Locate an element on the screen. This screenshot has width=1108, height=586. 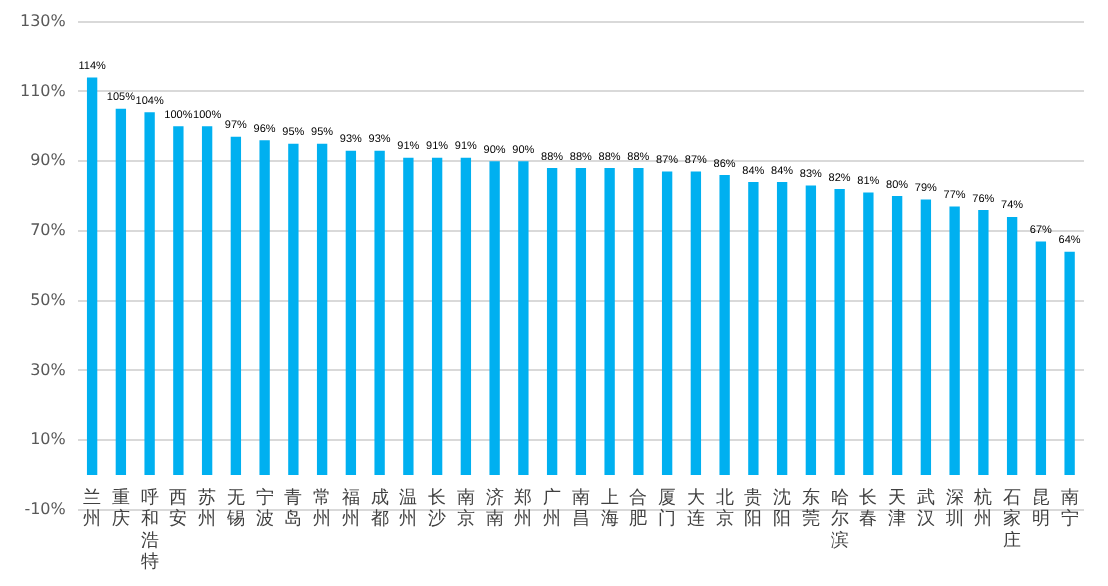
x-tick-label: 长沙 is located at coordinates (437, 508).